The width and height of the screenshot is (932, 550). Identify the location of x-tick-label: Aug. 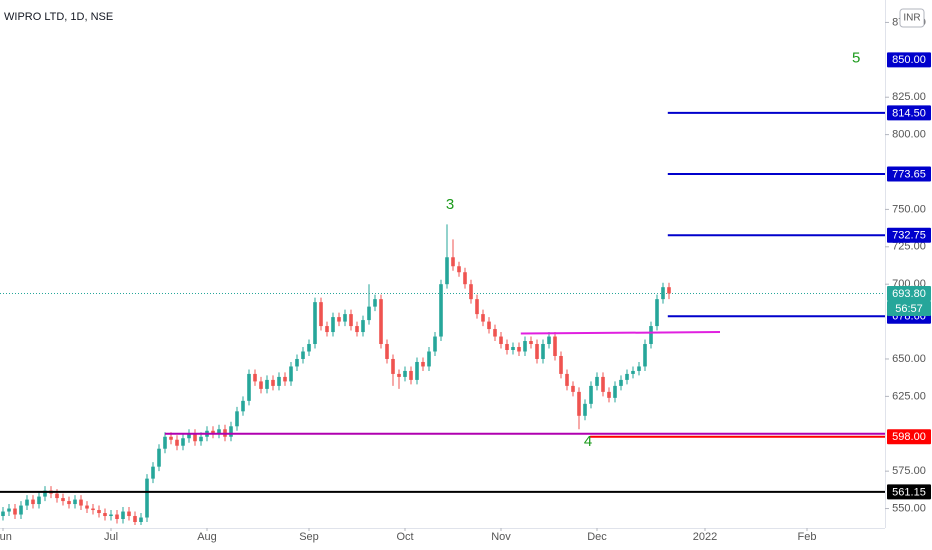
(207, 537).